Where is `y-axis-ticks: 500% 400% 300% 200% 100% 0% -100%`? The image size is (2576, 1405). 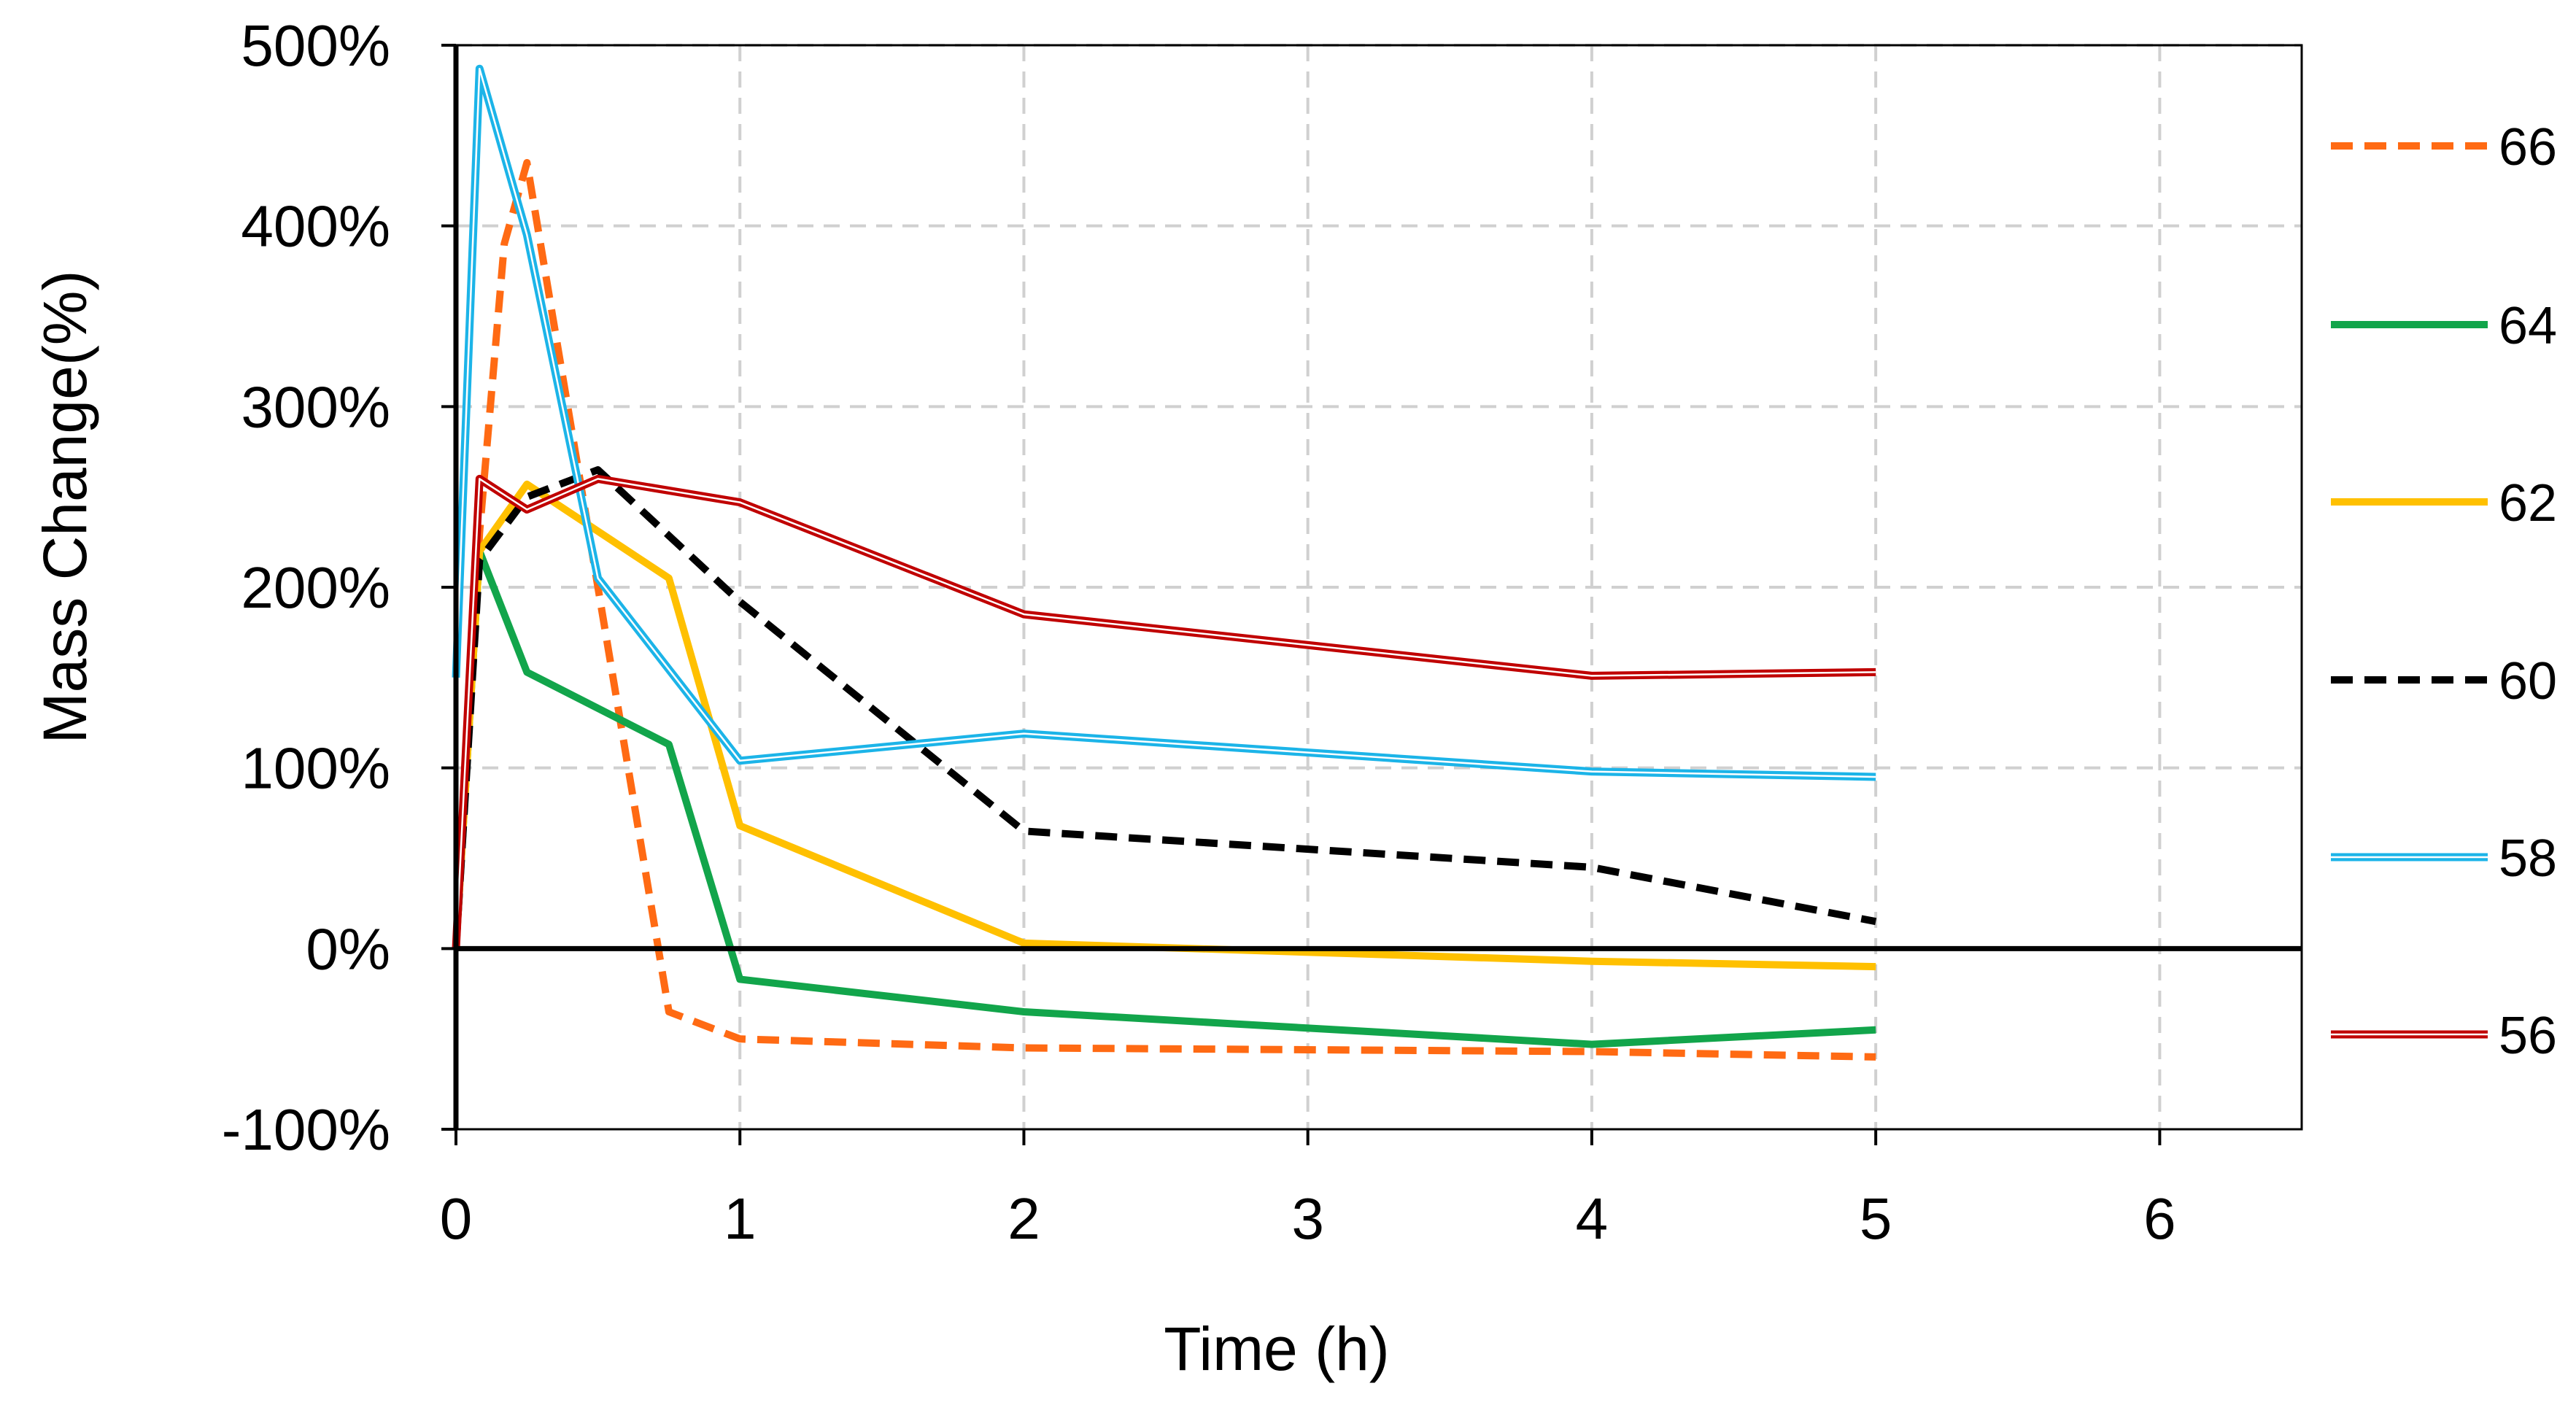
y-axis-ticks: 500% 400% 300% 200% 100% 0% -100% is located at coordinates (339, 587).